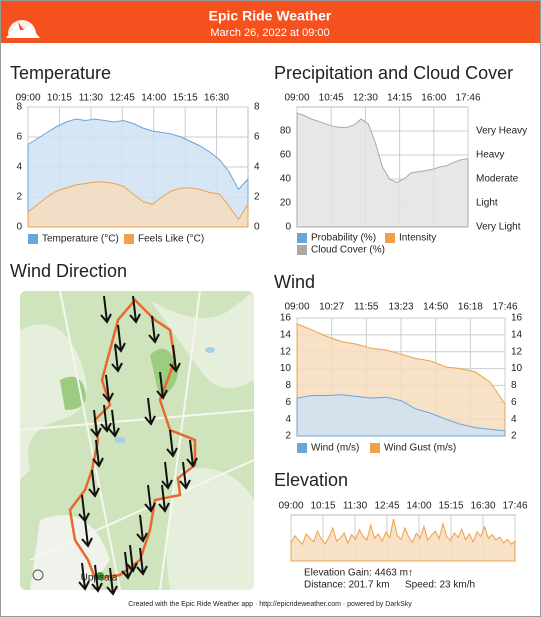 The height and width of the screenshot is (617, 541). I want to click on y2-label: Very Heavy, so click(501, 131).